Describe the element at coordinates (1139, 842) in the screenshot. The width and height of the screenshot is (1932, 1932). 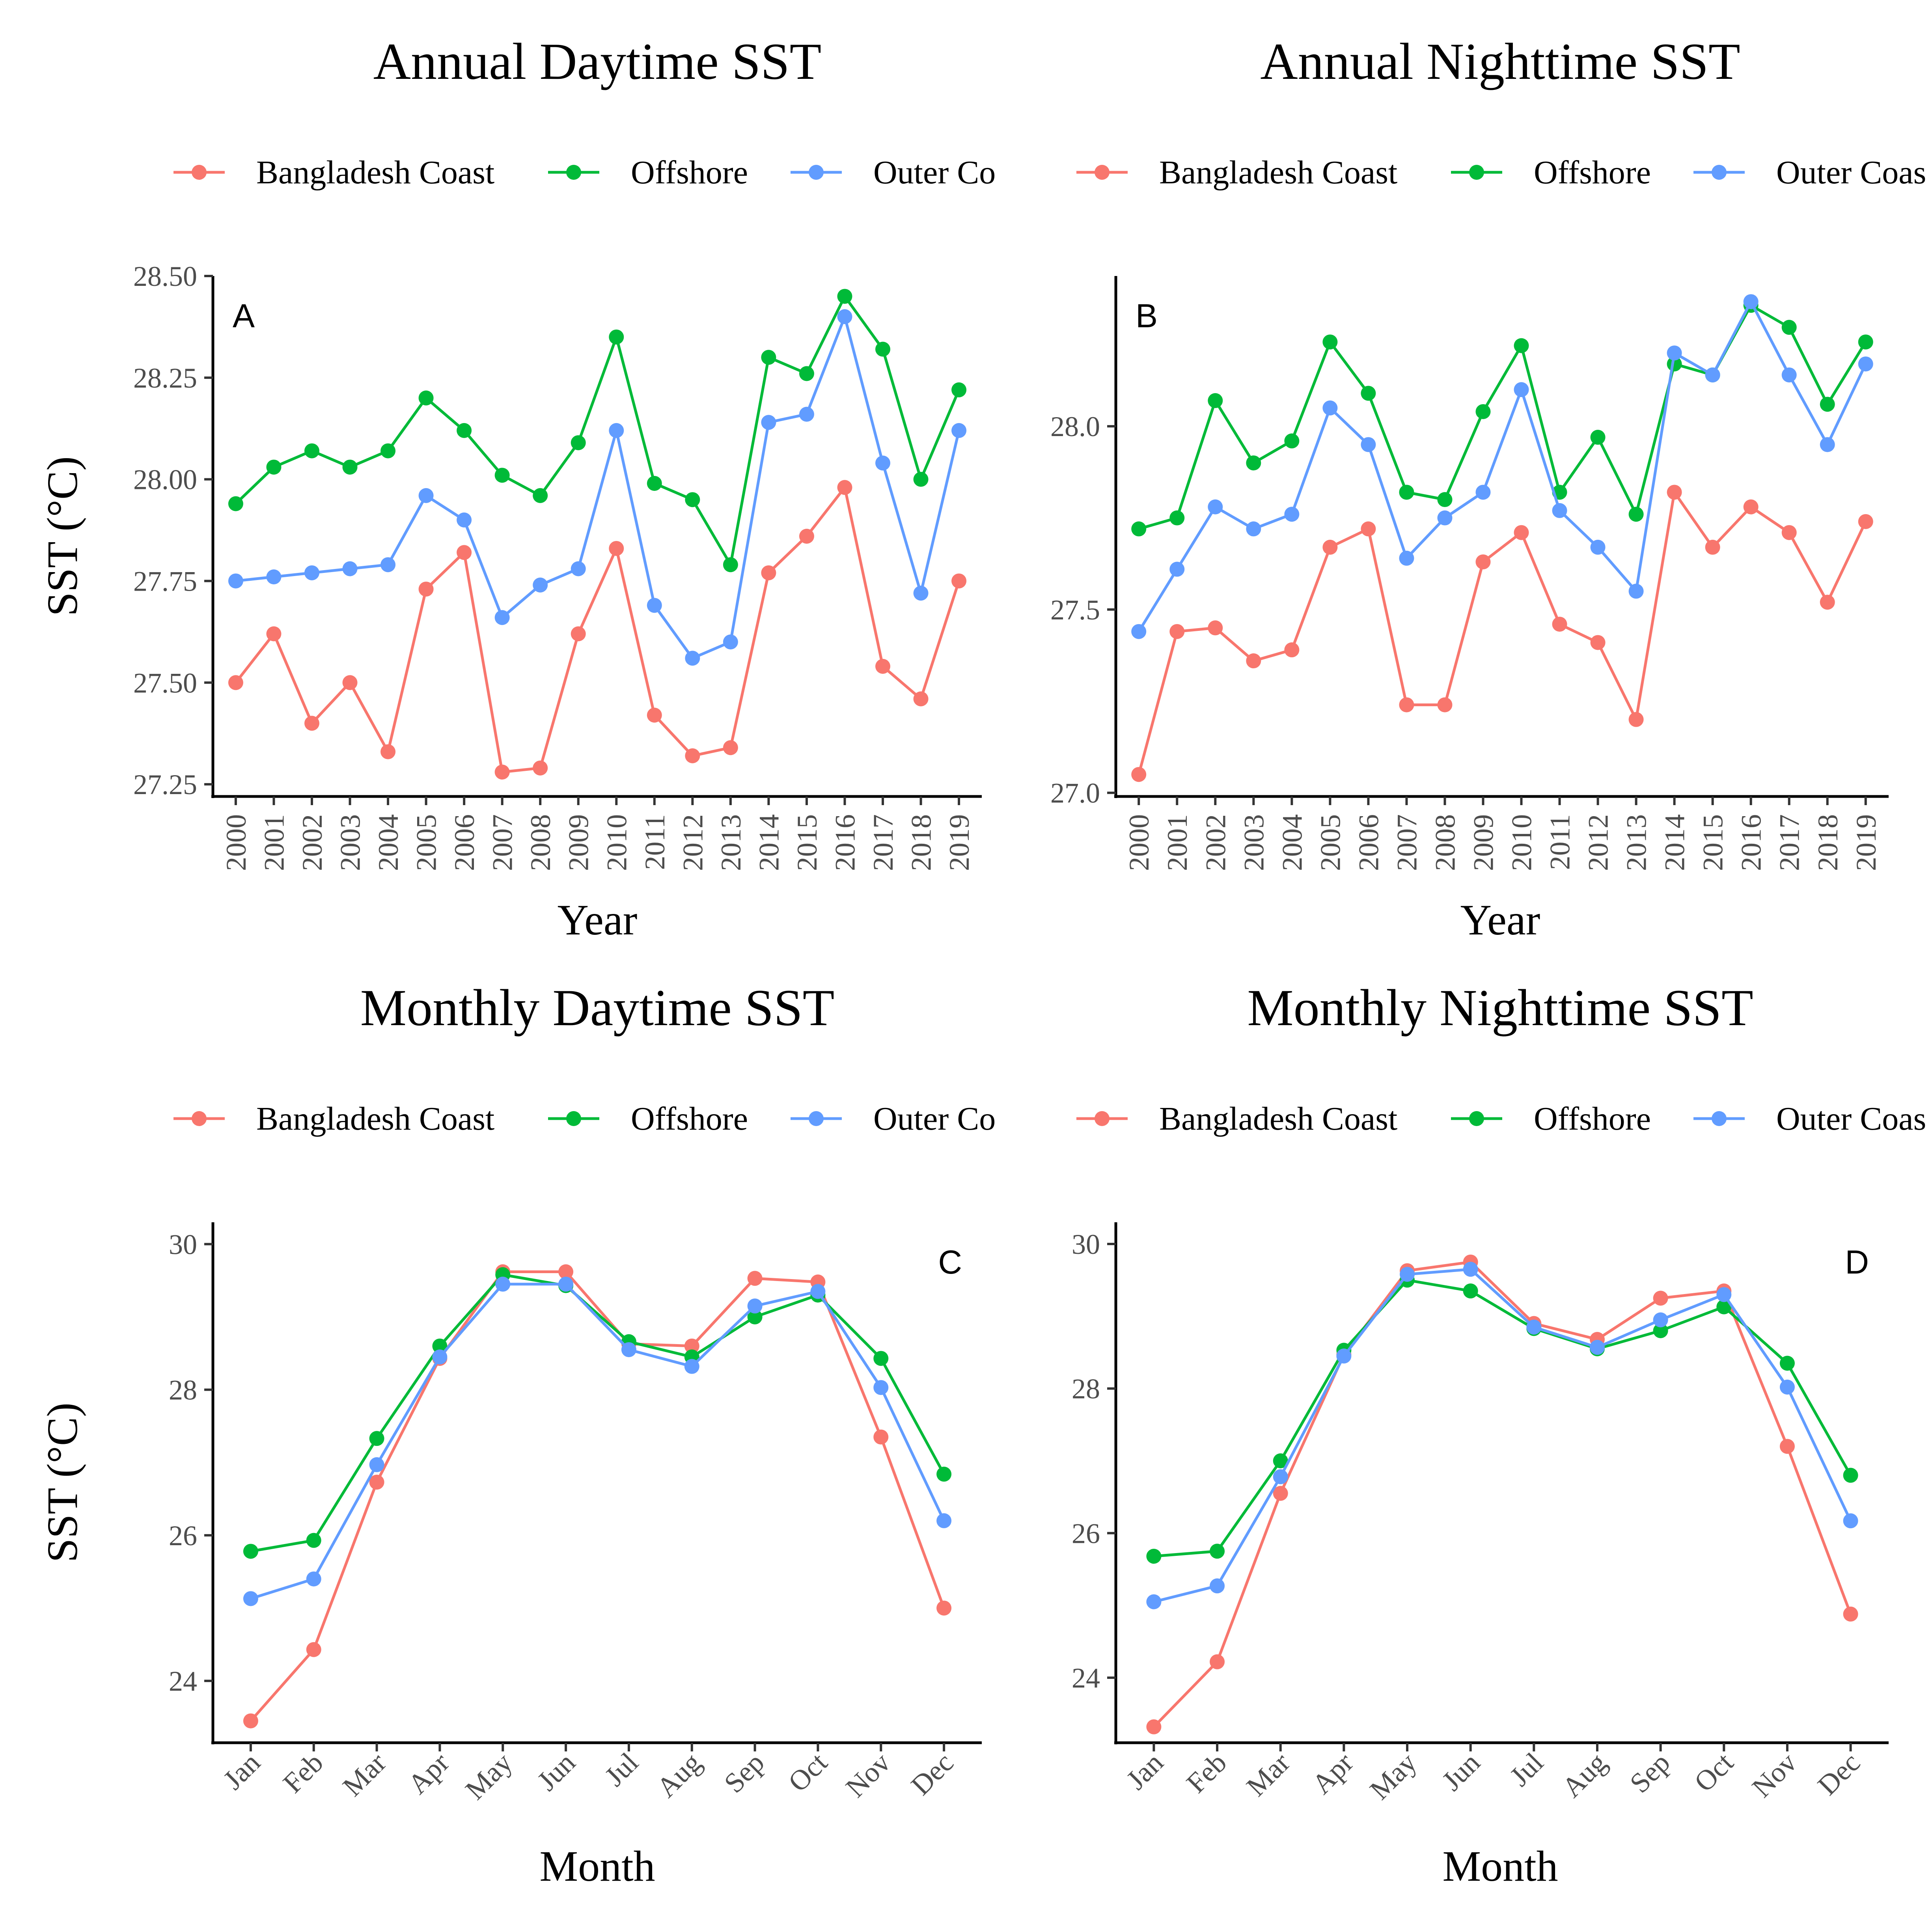
I see `x-tick-label: 2000` at that location.